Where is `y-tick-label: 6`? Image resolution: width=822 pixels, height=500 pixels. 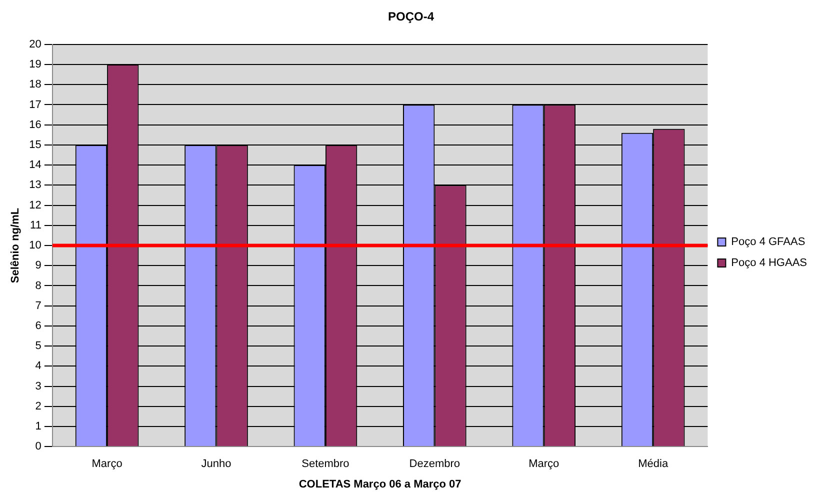 y-tick-label: 6 is located at coordinates (38, 326).